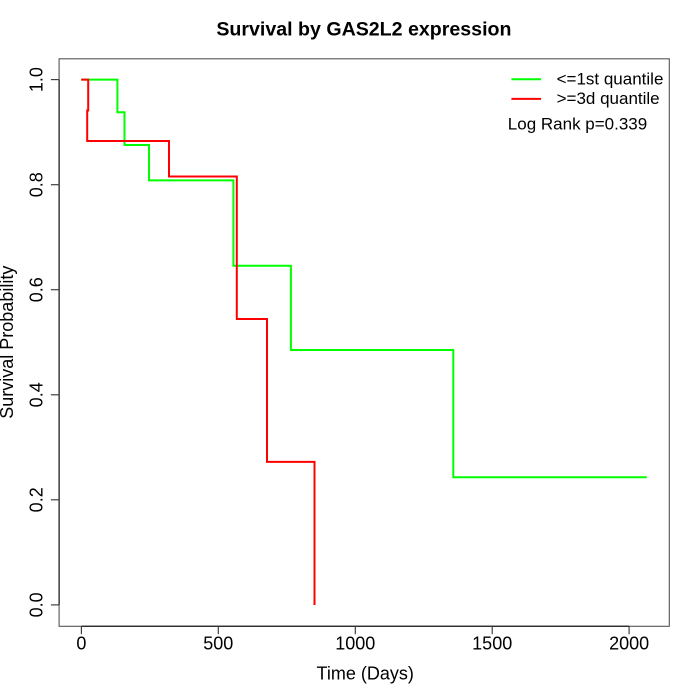  What do you see at coordinates (81, 644) in the screenshot?
I see `svg-text: 0` at bounding box center [81, 644].